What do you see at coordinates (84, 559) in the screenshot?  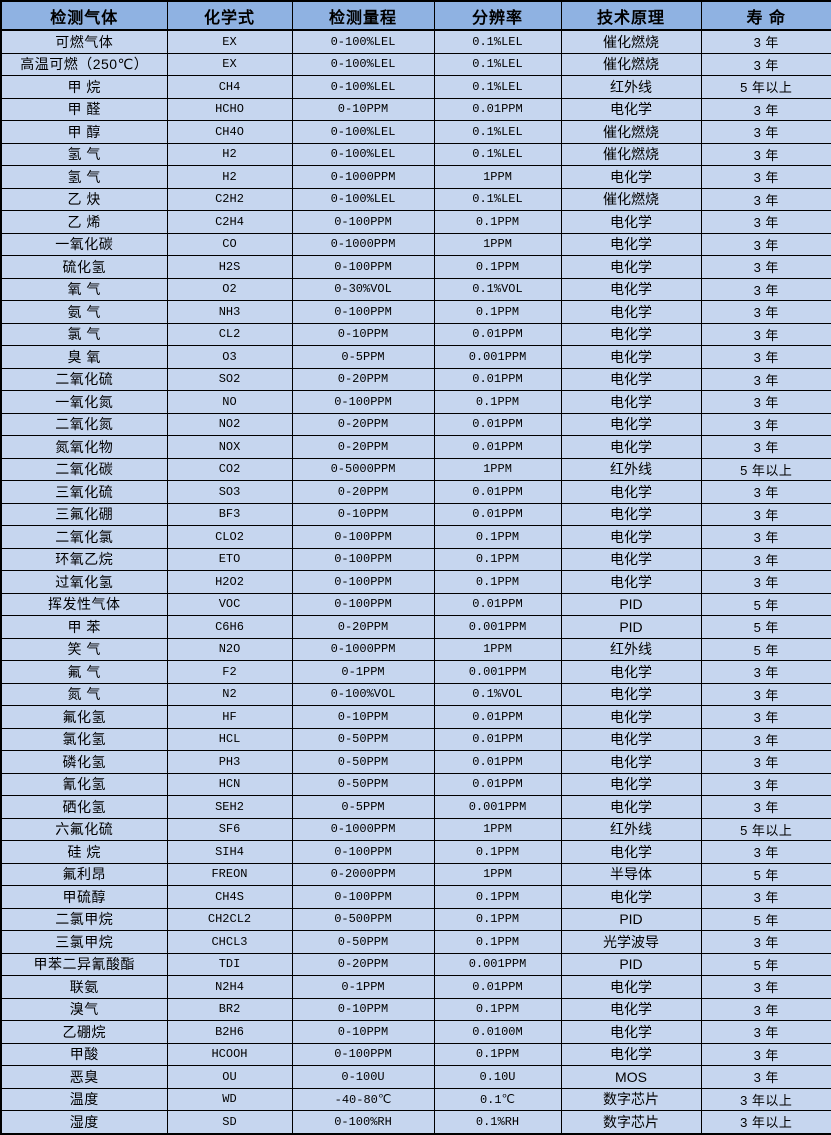 I see `cell-gas: 环氧乙烷` at bounding box center [84, 559].